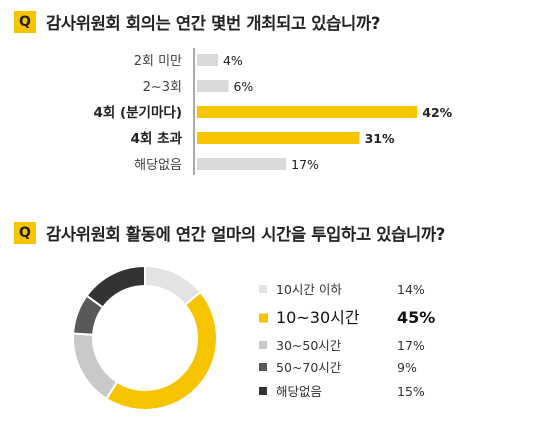  What do you see at coordinates (233, 60) in the screenshot?
I see `bar-value-label: 4%` at bounding box center [233, 60].